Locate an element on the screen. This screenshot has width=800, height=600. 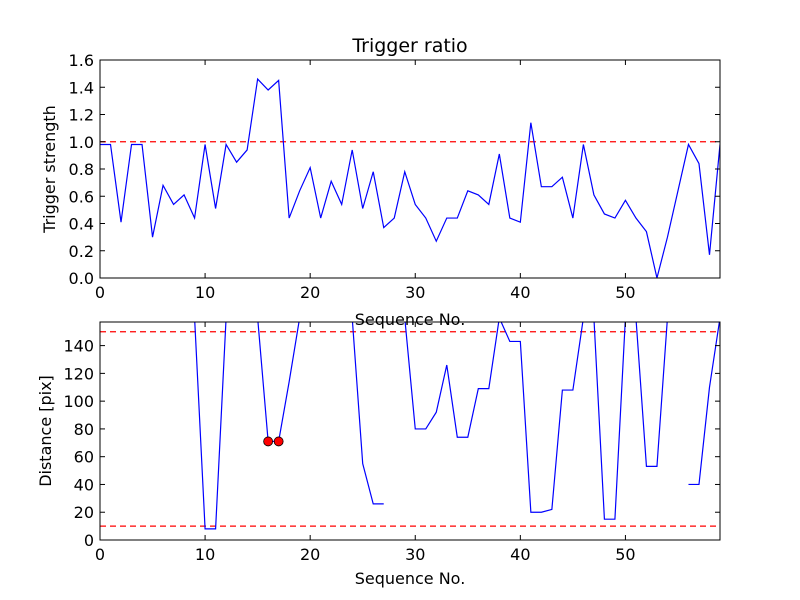
top-y-tick-label: 0.0 is located at coordinates (81, 278).